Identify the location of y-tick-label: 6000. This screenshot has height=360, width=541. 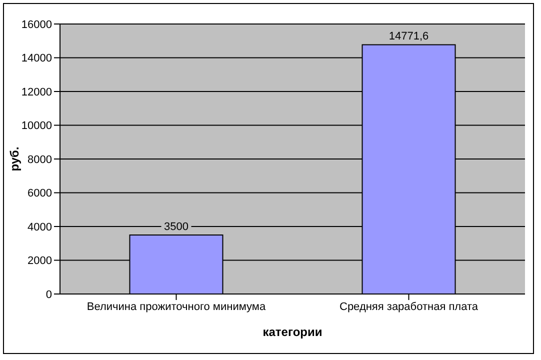
(40, 194).